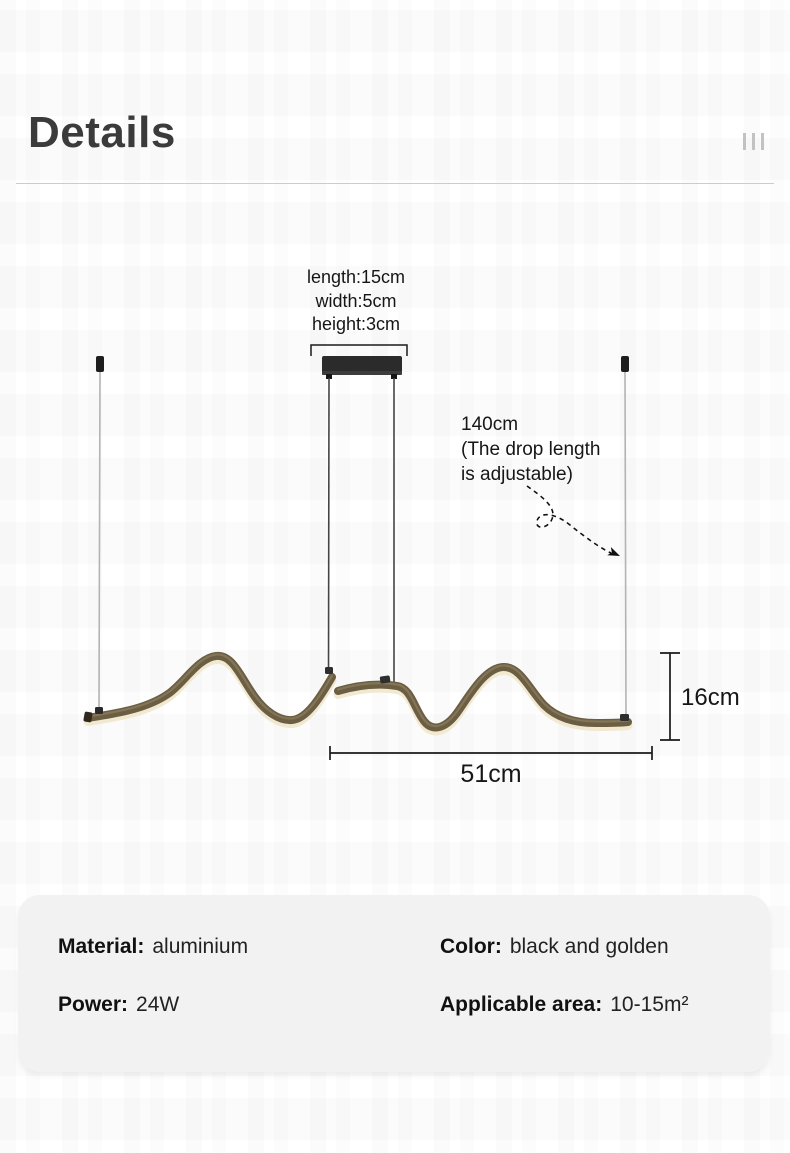  What do you see at coordinates (710, 697) in the screenshot?
I see `height-measure-label: 16cm` at bounding box center [710, 697].